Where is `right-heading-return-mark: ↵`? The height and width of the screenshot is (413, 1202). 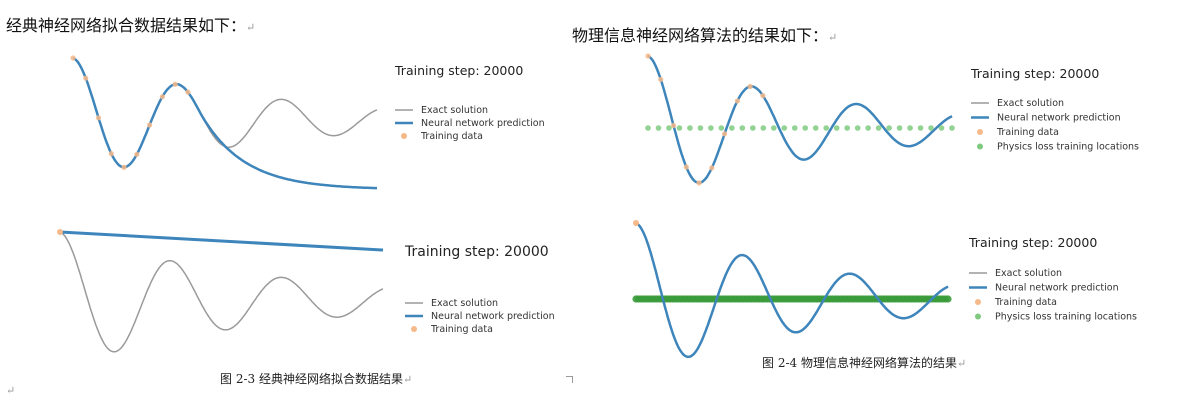 right-heading-return-mark: ↵ is located at coordinates (833, 37).